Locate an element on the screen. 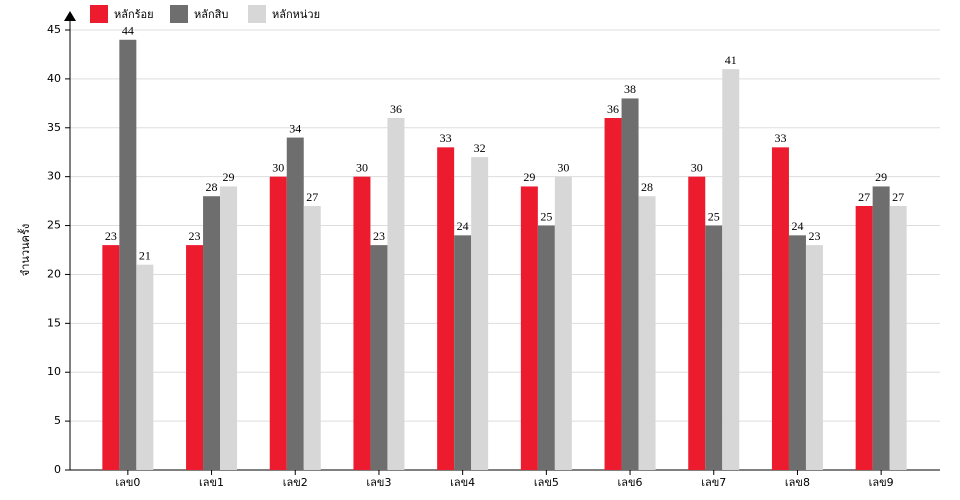 This screenshot has height=500, width=960. x-tick-label: เลข7 is located at coordinates (713, 482).